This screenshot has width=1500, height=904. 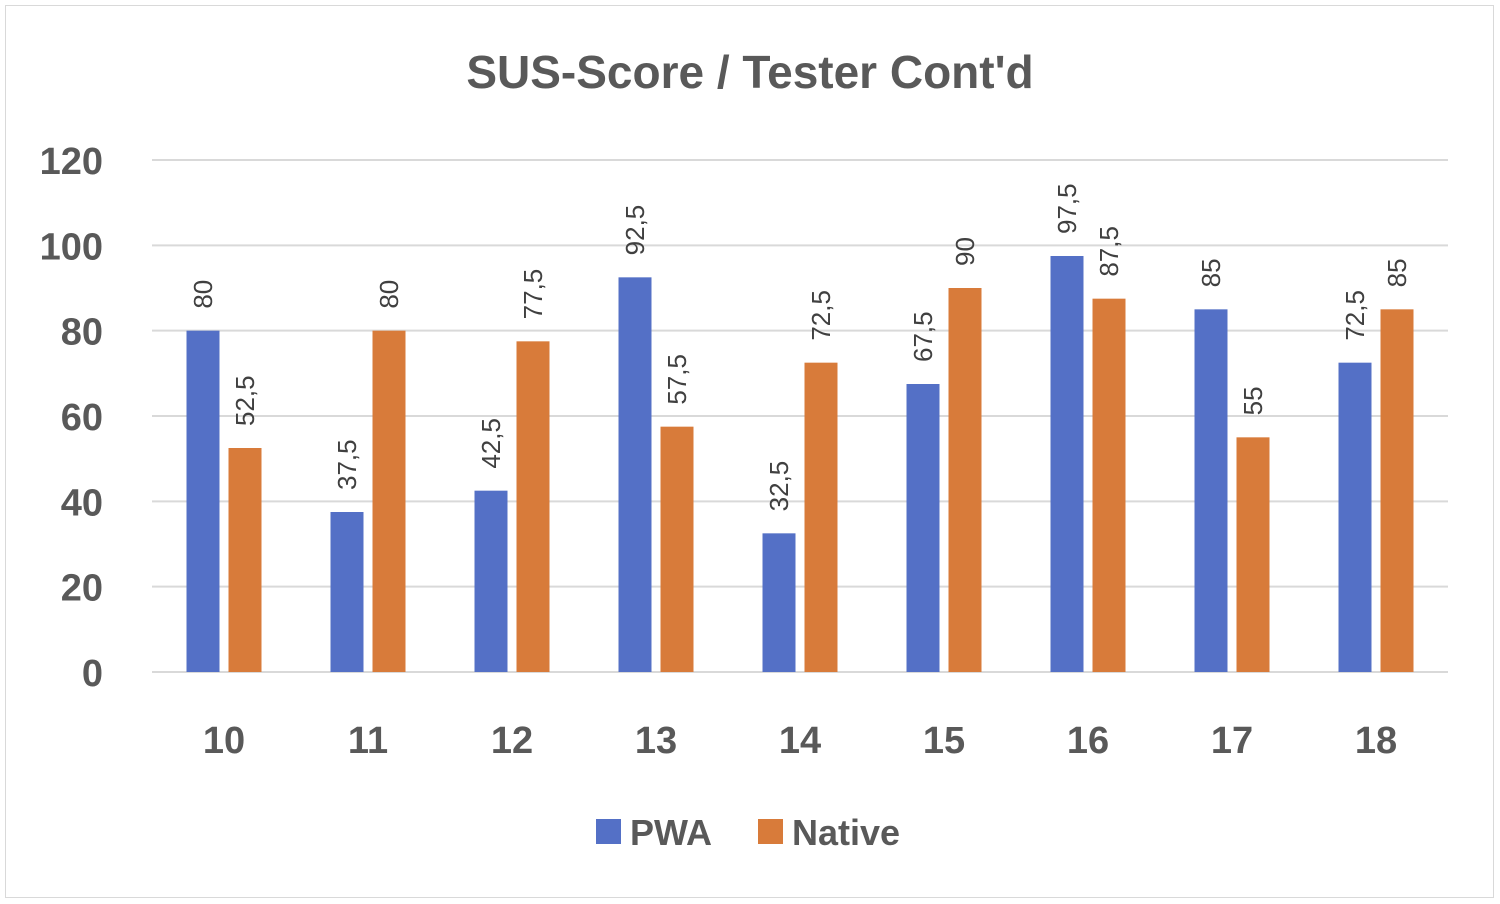 I want to click on legend-label-native: Native, so click(x=846, y=832).